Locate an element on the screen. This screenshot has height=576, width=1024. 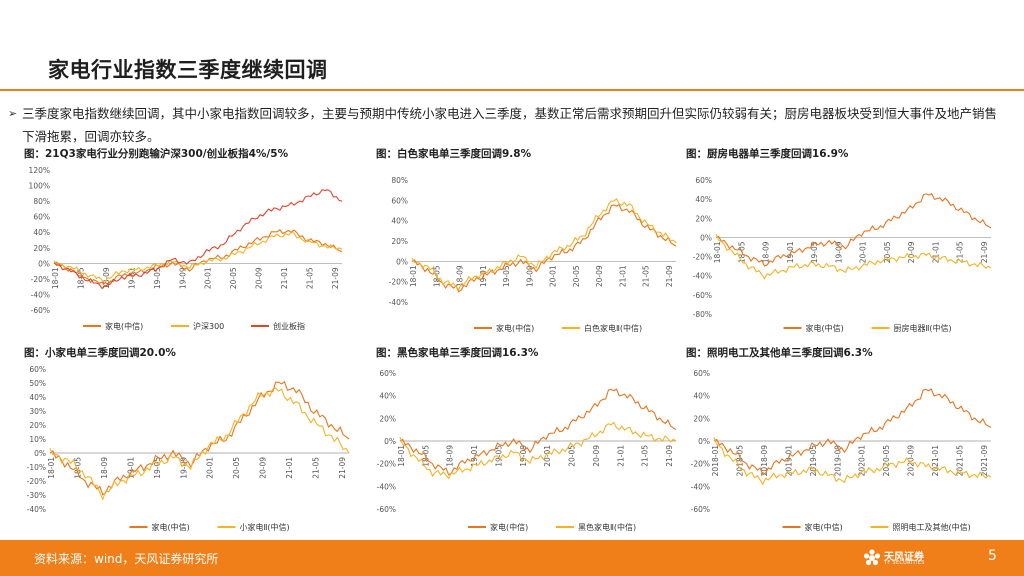
y-tick-label: 100% is located at coordinates (39, 186).